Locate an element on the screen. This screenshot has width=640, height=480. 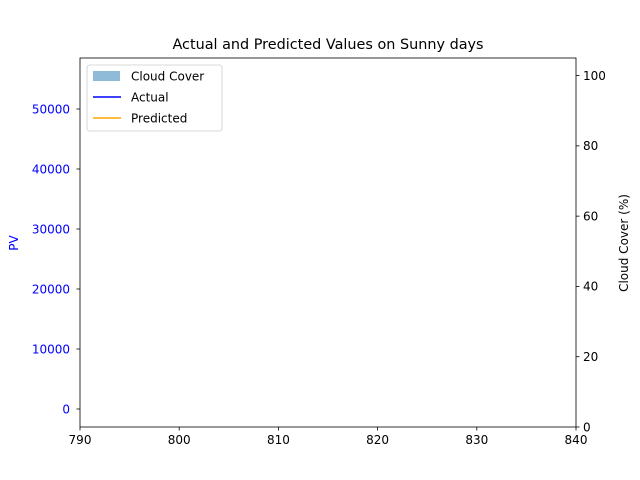
x-tick-label: 820 is located at coordinates (377, 440).